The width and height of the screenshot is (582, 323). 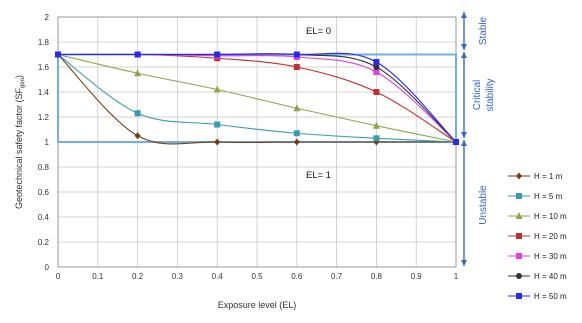 I want to click on y-tick-label: 0.8, so click(x=44, y=167).